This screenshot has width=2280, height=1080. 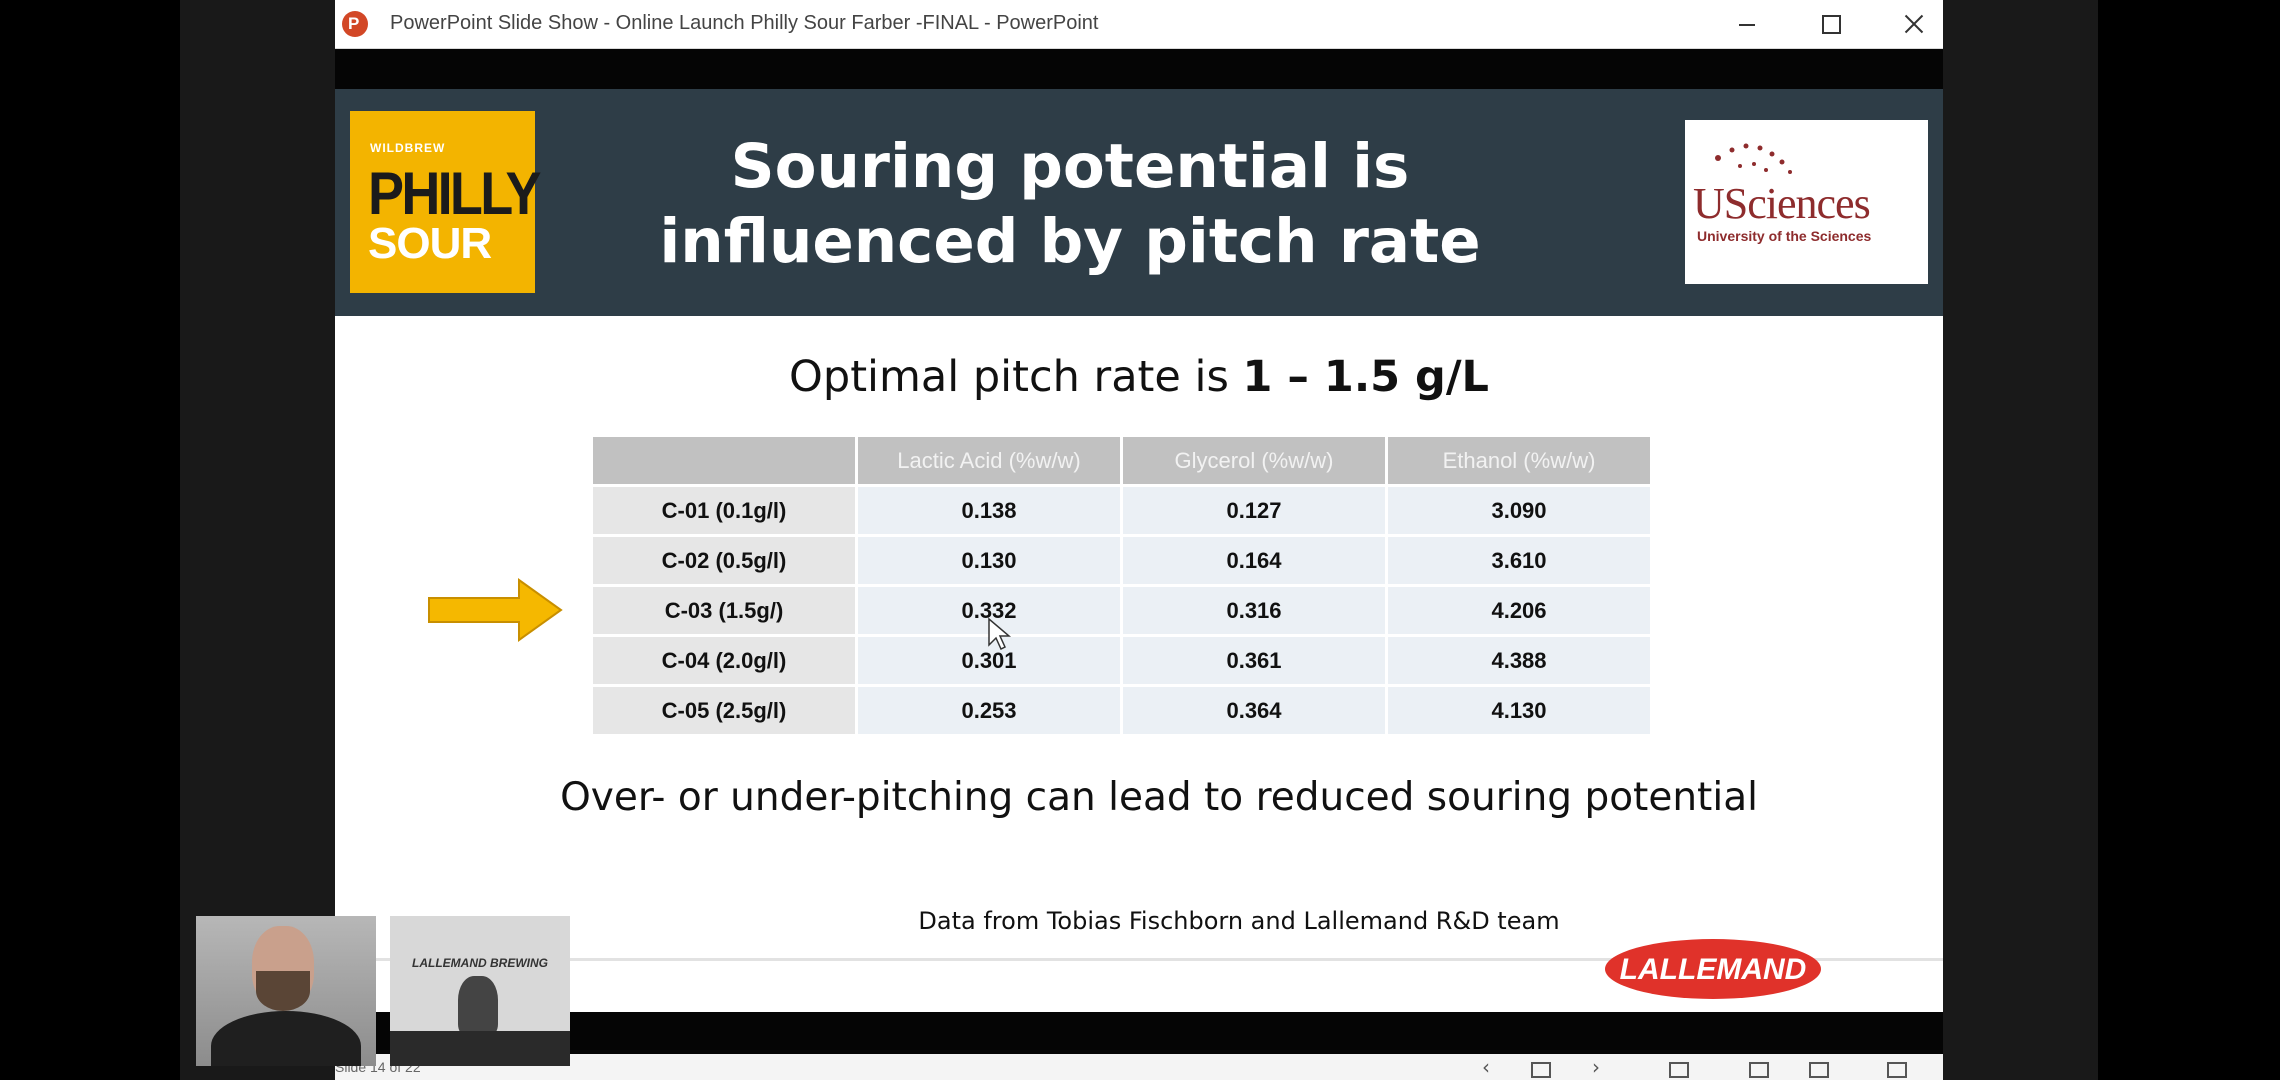 I want to click on philly-sour-logo: WILDBREW PHILLY SOUR, so click(x=446, y=202).